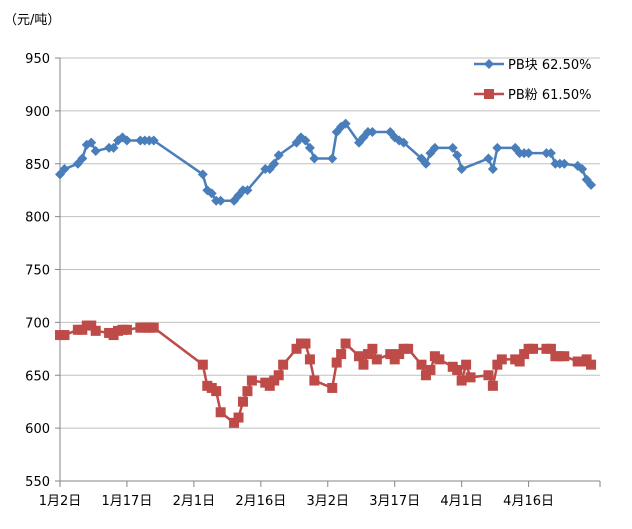 Image resolution: width=632 pixels, height=529 pixels. I want to click on x-tick-label: 3月2日, so click(327, 501).